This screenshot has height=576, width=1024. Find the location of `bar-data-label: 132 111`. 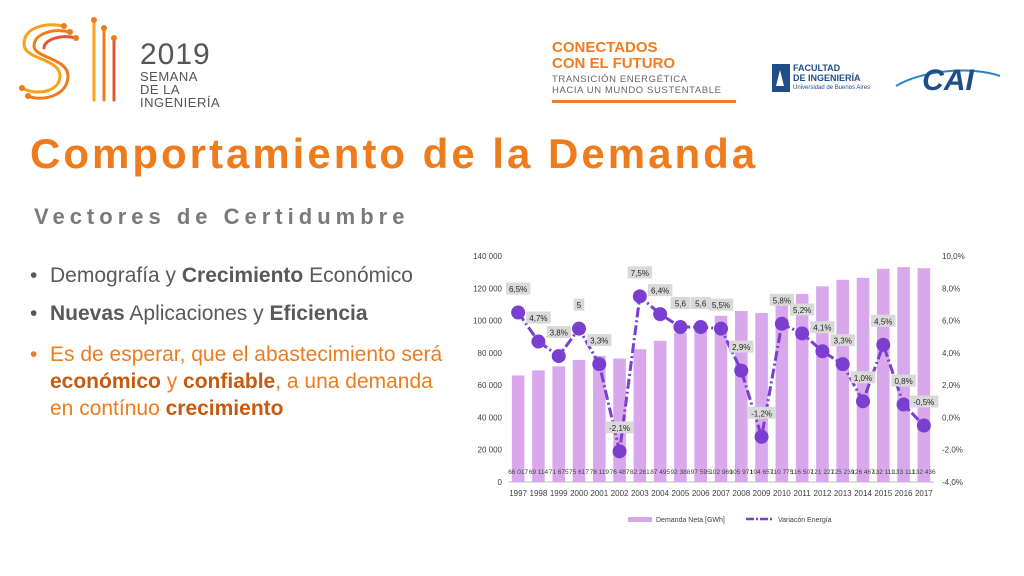

bar-data-label: 132 111 is located at coordinates (883, 472).